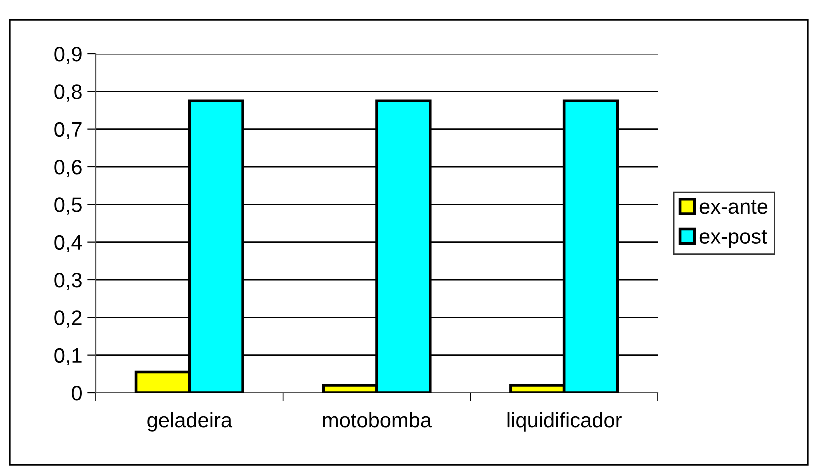  What do you see at coordinates (68, 357) in the screenshot?
I see `y-tick-label: 0,1` at bounding box center [68, 357].